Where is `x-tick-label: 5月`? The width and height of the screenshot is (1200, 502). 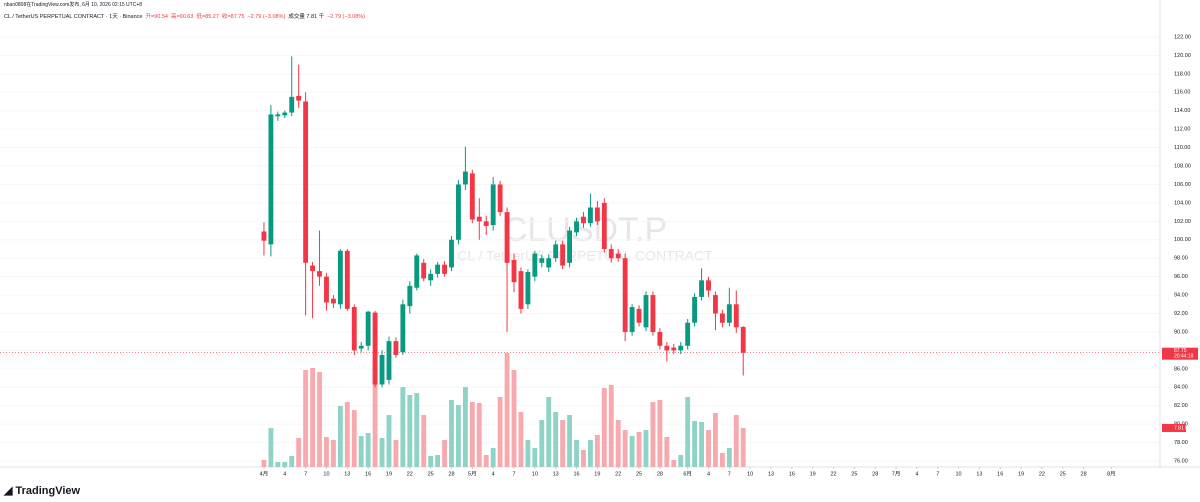 x-tick-label: 5月 is located at coordinates (472, 473).